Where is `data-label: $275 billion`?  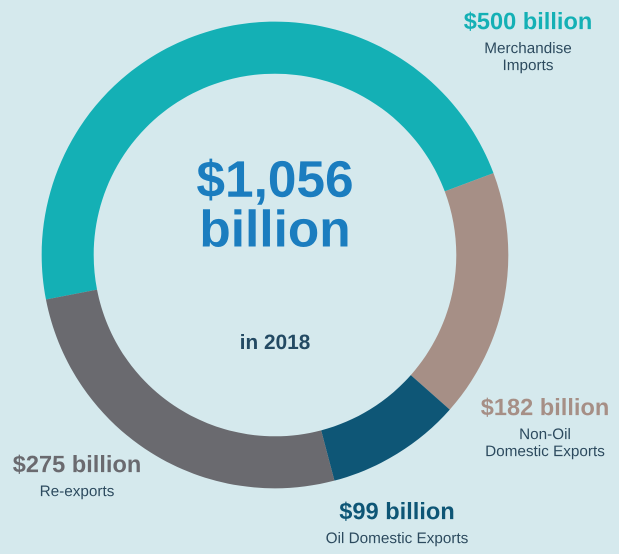 data-label: $275 billion is located at coordinates (76, 464).